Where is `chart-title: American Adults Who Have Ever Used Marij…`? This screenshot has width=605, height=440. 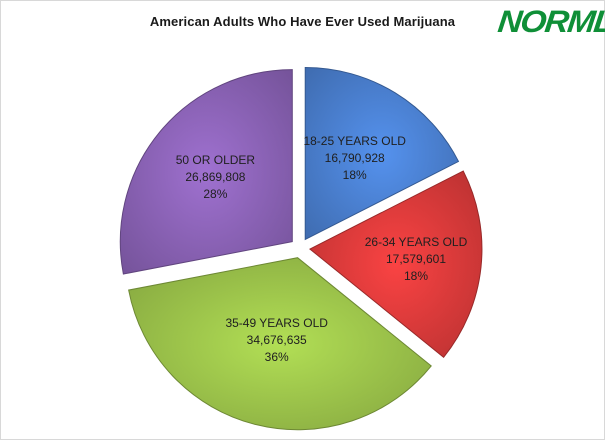 chart-title: American Adults Who Have Ever Used Marij… is located at coordinates (302, 21).